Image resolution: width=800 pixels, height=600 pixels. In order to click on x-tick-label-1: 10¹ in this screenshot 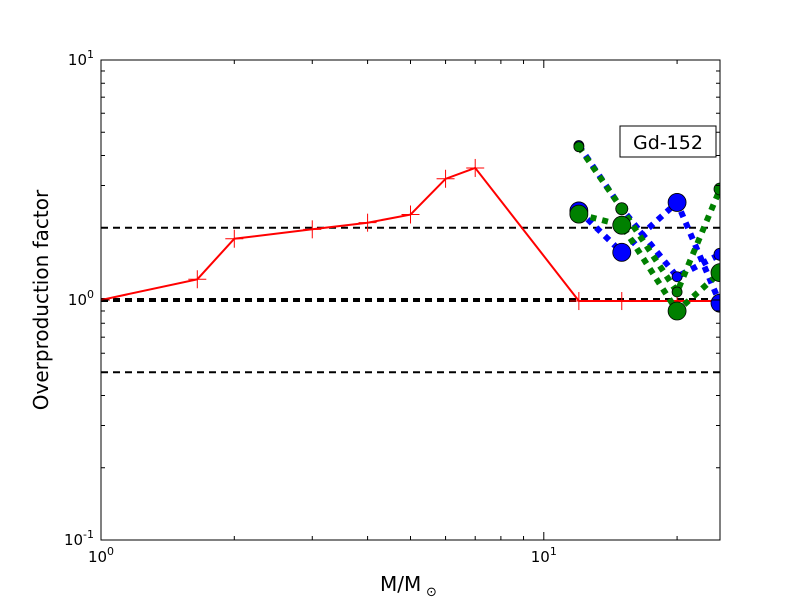, I will do `click(544, 555)`.